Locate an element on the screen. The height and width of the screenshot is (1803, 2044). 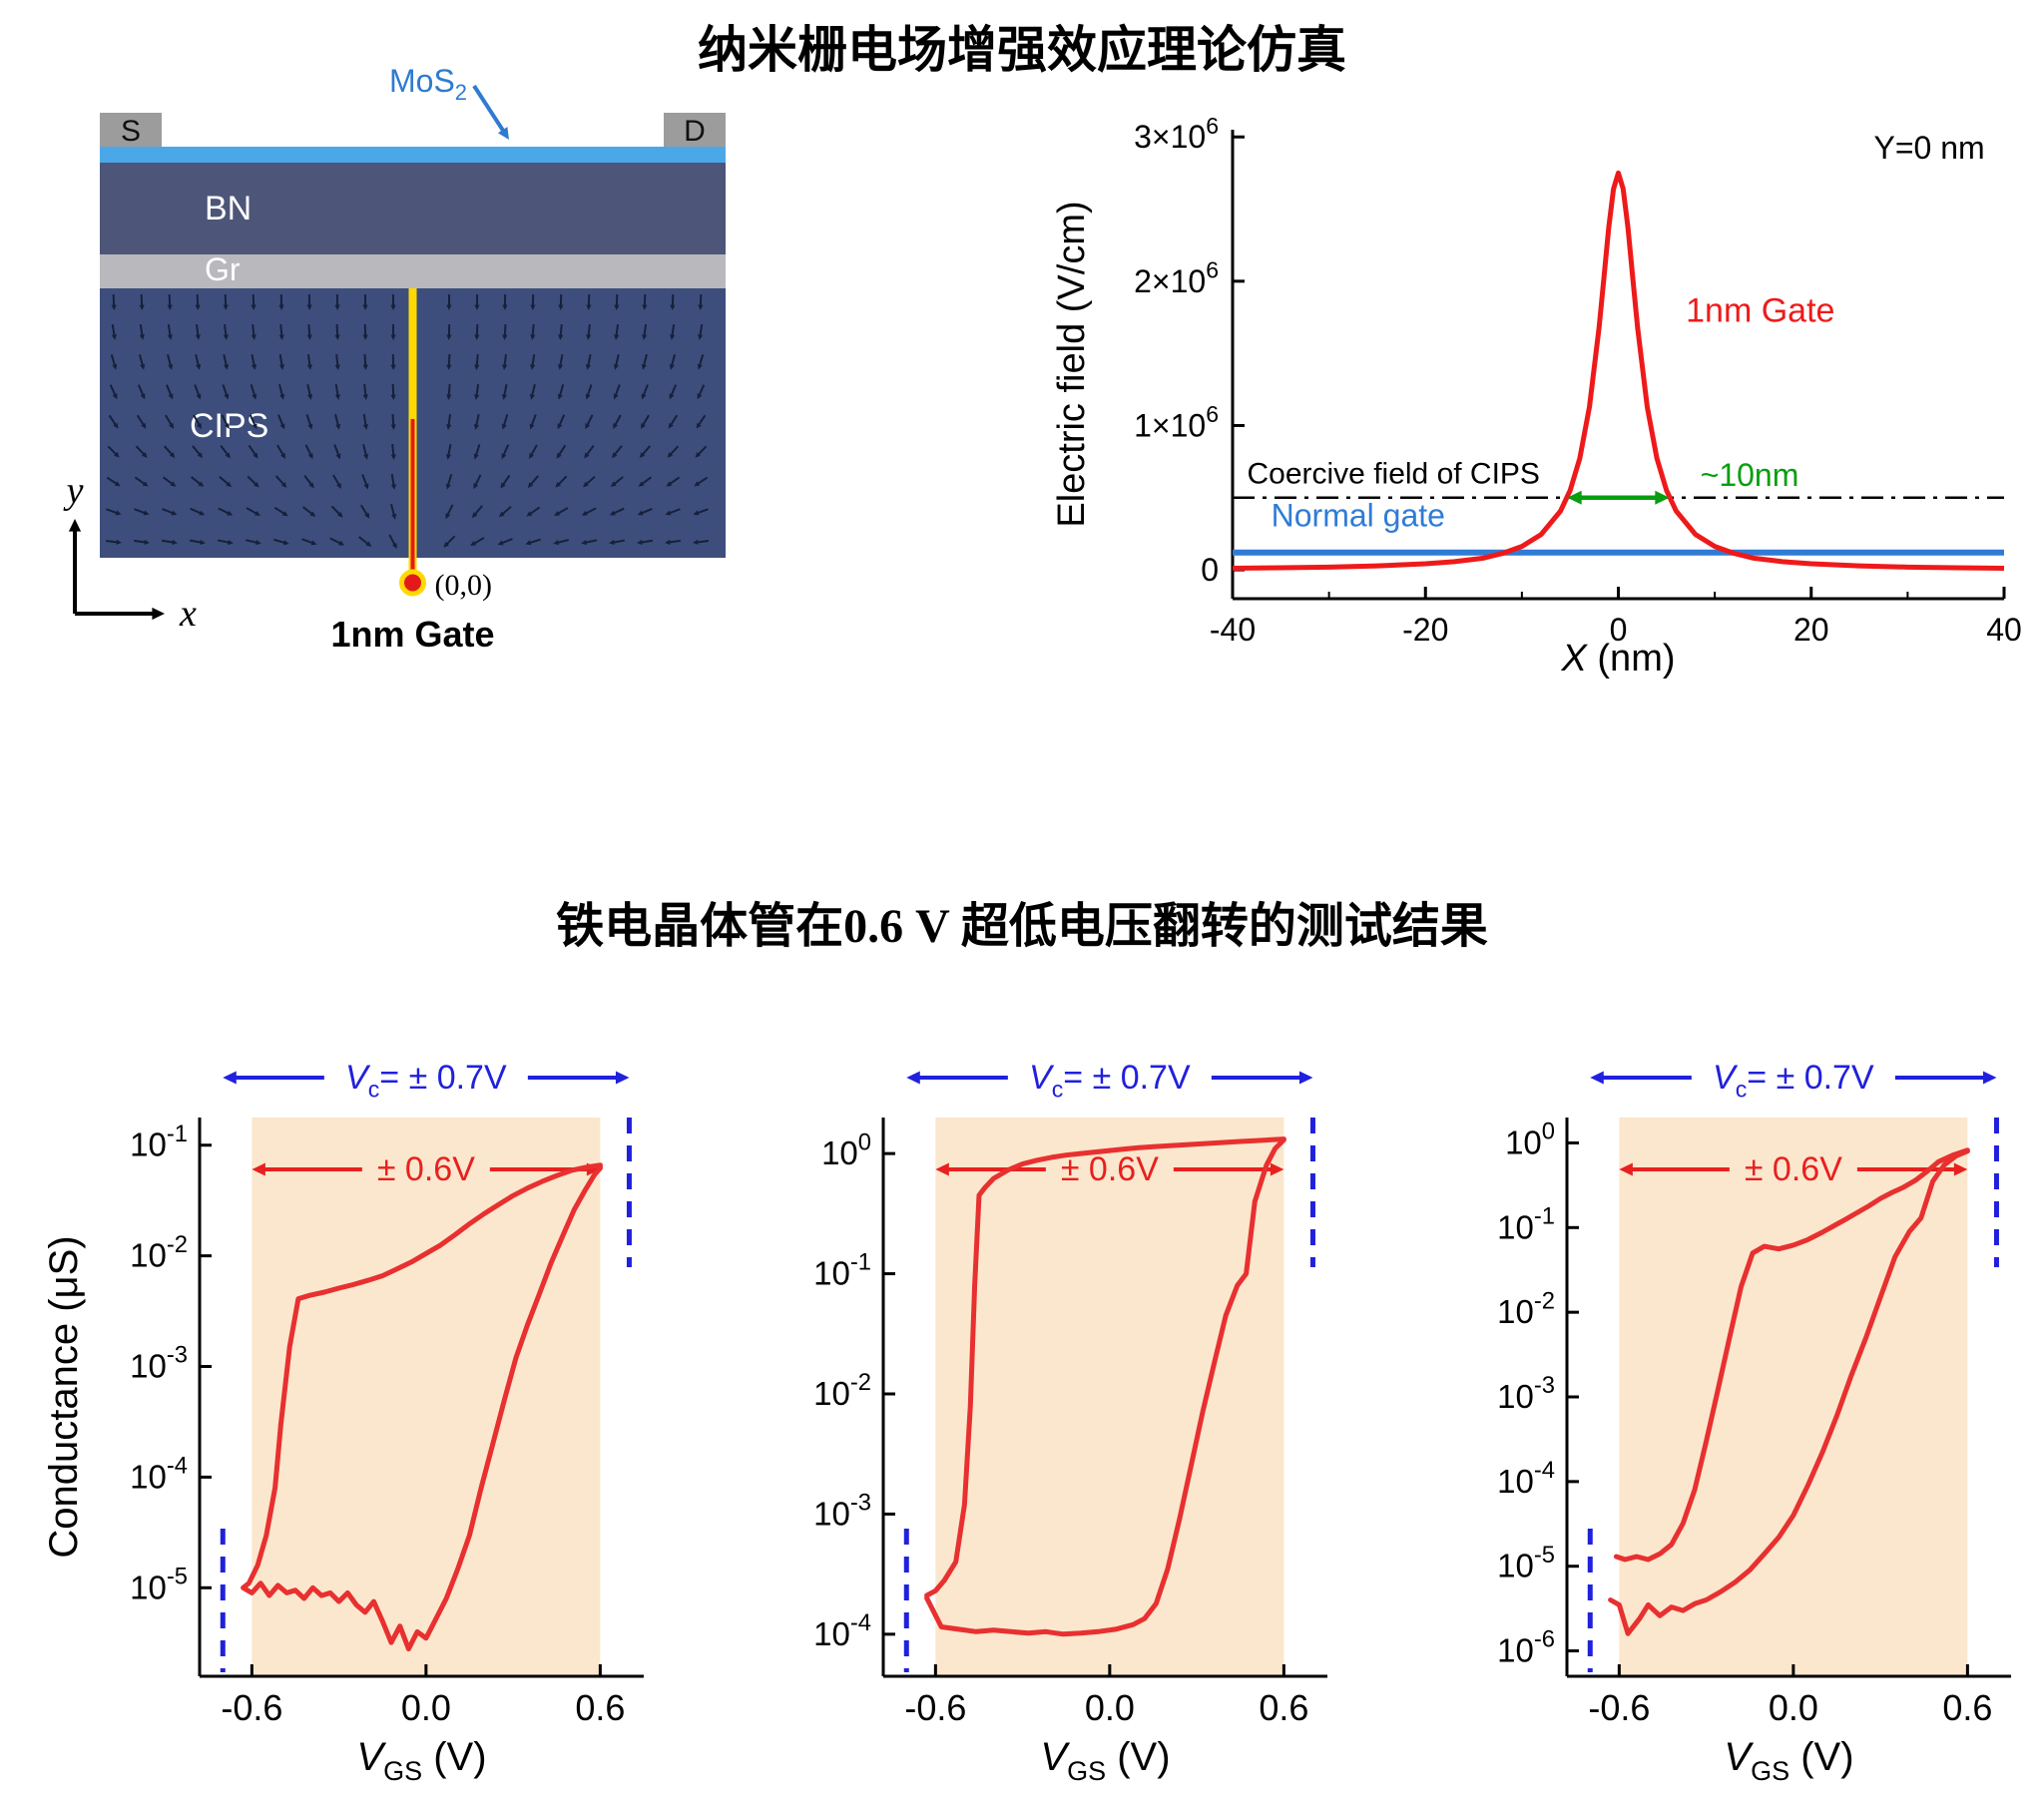
y-tick-label: 3×10⁶ is located at coordinates (1176, 134).